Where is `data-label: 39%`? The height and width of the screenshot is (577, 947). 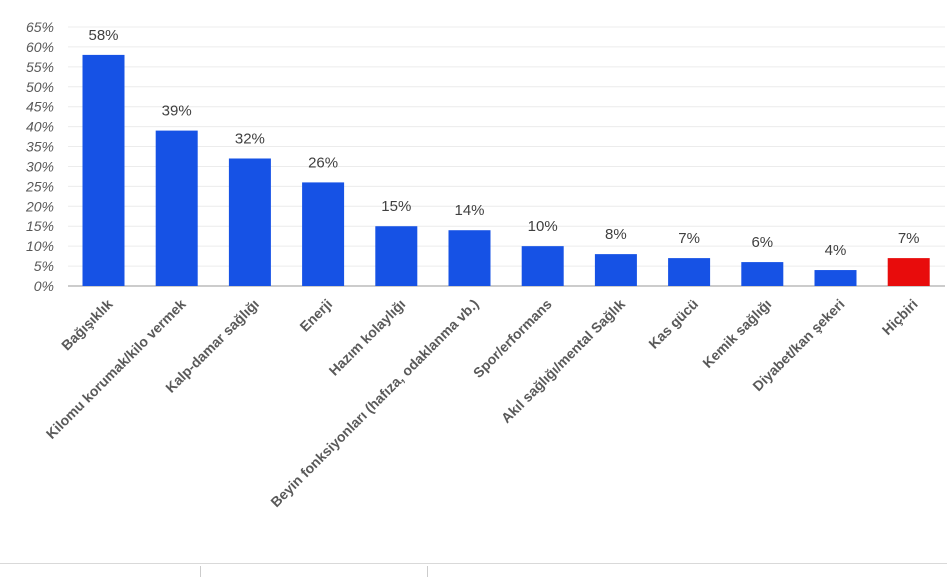
data-label: 39% is located at coordinates (177, 111).